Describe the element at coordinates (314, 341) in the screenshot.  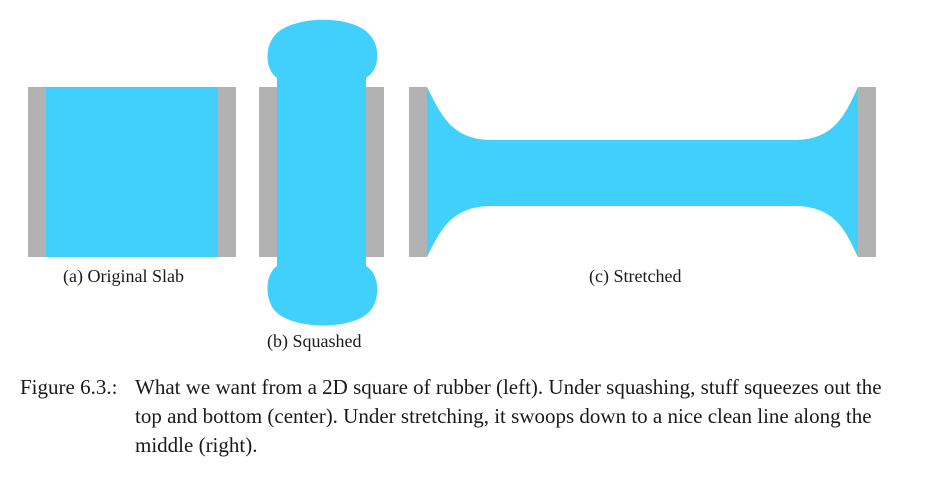
I see `subfigure-caption-squashed: (b) Squashed` at that location.